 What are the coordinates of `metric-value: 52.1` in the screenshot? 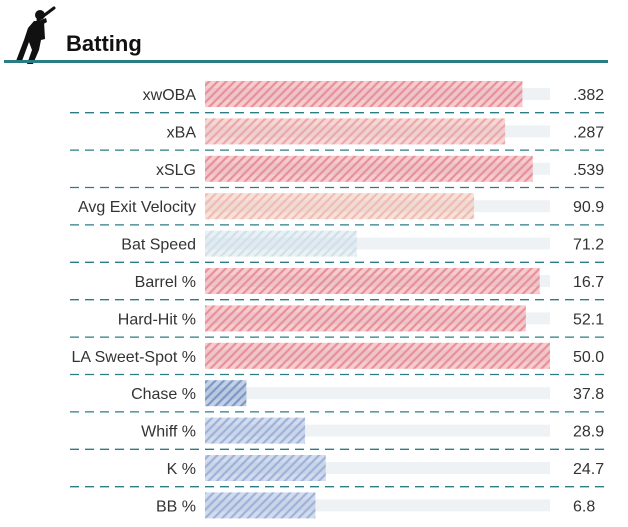 It's located at (588, 319).